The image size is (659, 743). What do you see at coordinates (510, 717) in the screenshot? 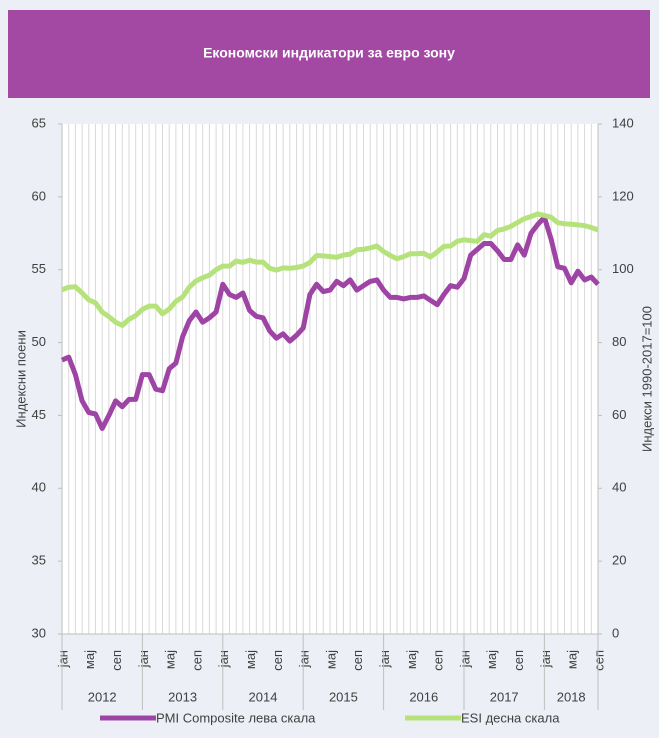
I see `legend-label: ESI десна скала` at bounding box center [510, 717].